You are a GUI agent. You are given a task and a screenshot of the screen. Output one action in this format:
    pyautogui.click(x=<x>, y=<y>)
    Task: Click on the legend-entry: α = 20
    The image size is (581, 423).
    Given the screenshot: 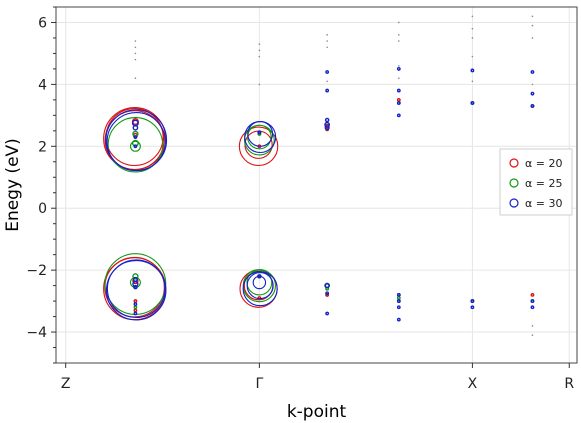 What is the action you would take?
    pyautogui.click(x=543, y=163)
    